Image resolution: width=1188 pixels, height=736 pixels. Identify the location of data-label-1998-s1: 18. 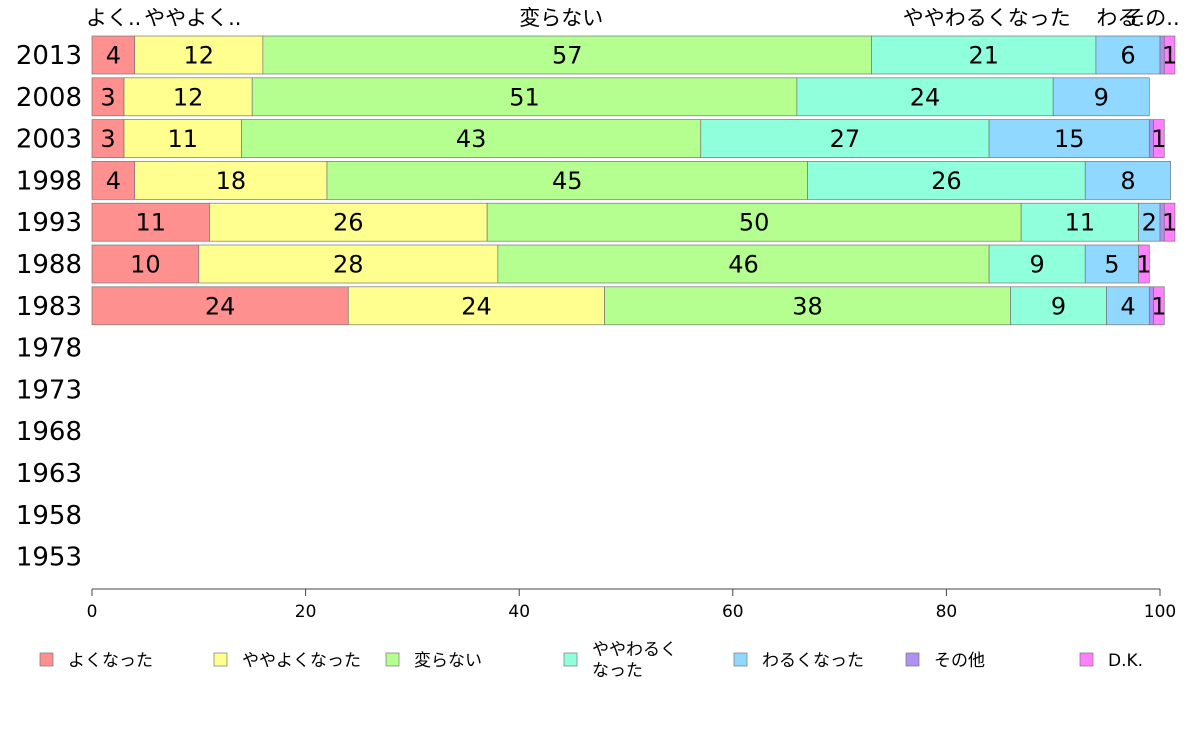
(231, 181).